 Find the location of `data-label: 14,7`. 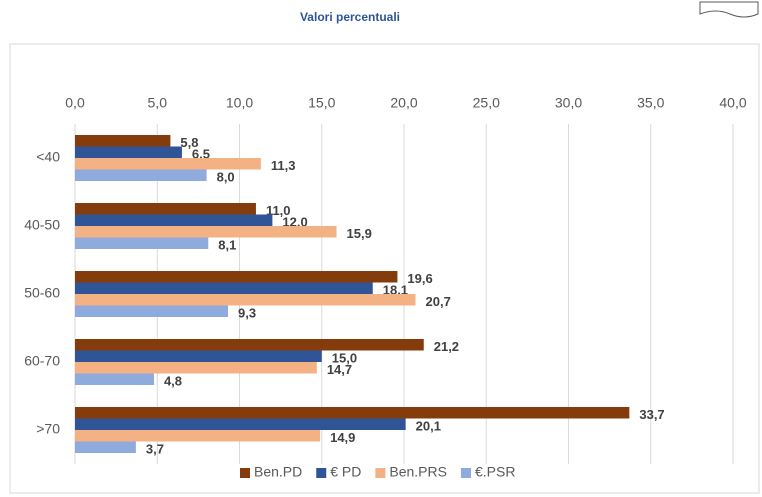

data-label: 14,7 is located at coordinates (339, 369).